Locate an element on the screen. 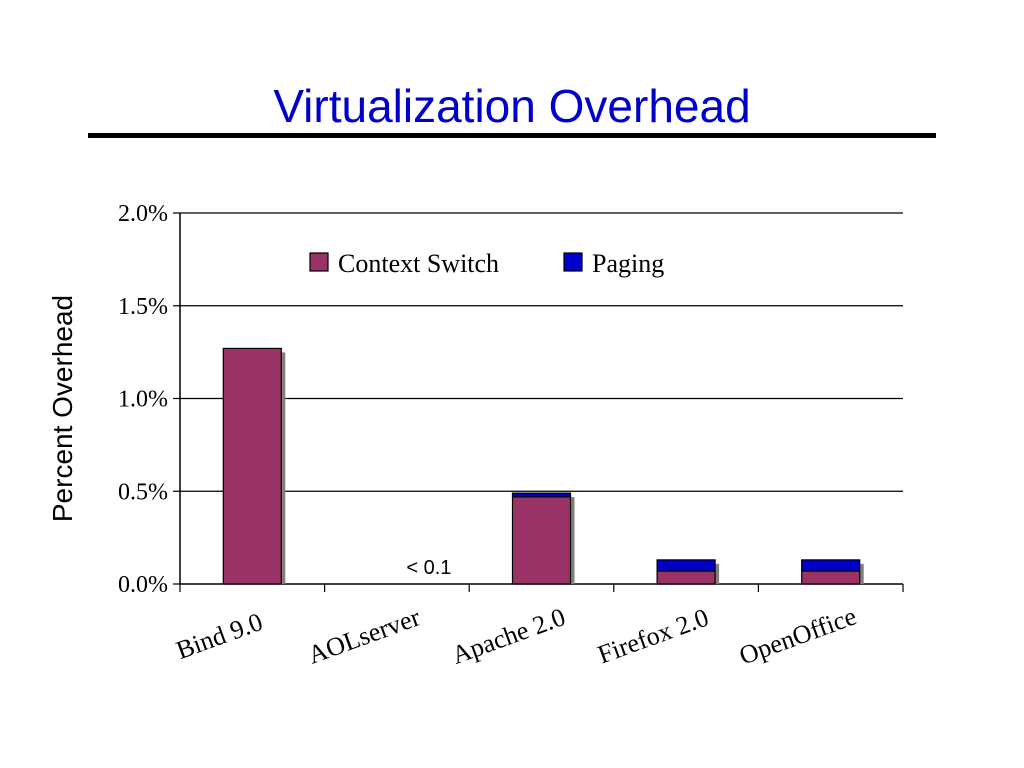 The height and width of the screenshot is (768, 1024). y-tick-label: 0.0% is located at coordinates (143, 585).